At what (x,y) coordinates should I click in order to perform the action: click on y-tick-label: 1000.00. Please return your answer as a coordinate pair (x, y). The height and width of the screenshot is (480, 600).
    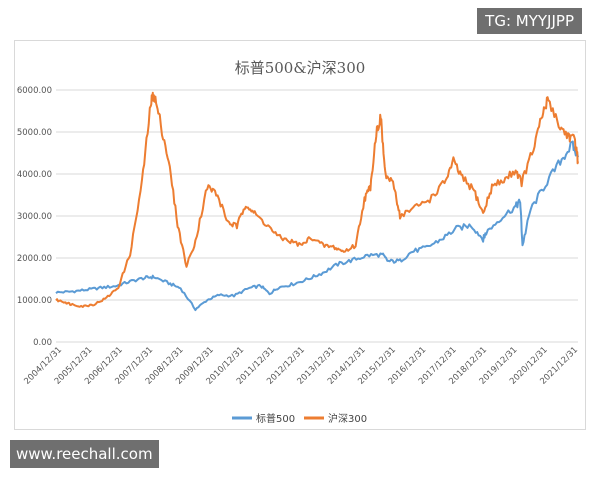
    Looking at the image, I should click on (34, 301).